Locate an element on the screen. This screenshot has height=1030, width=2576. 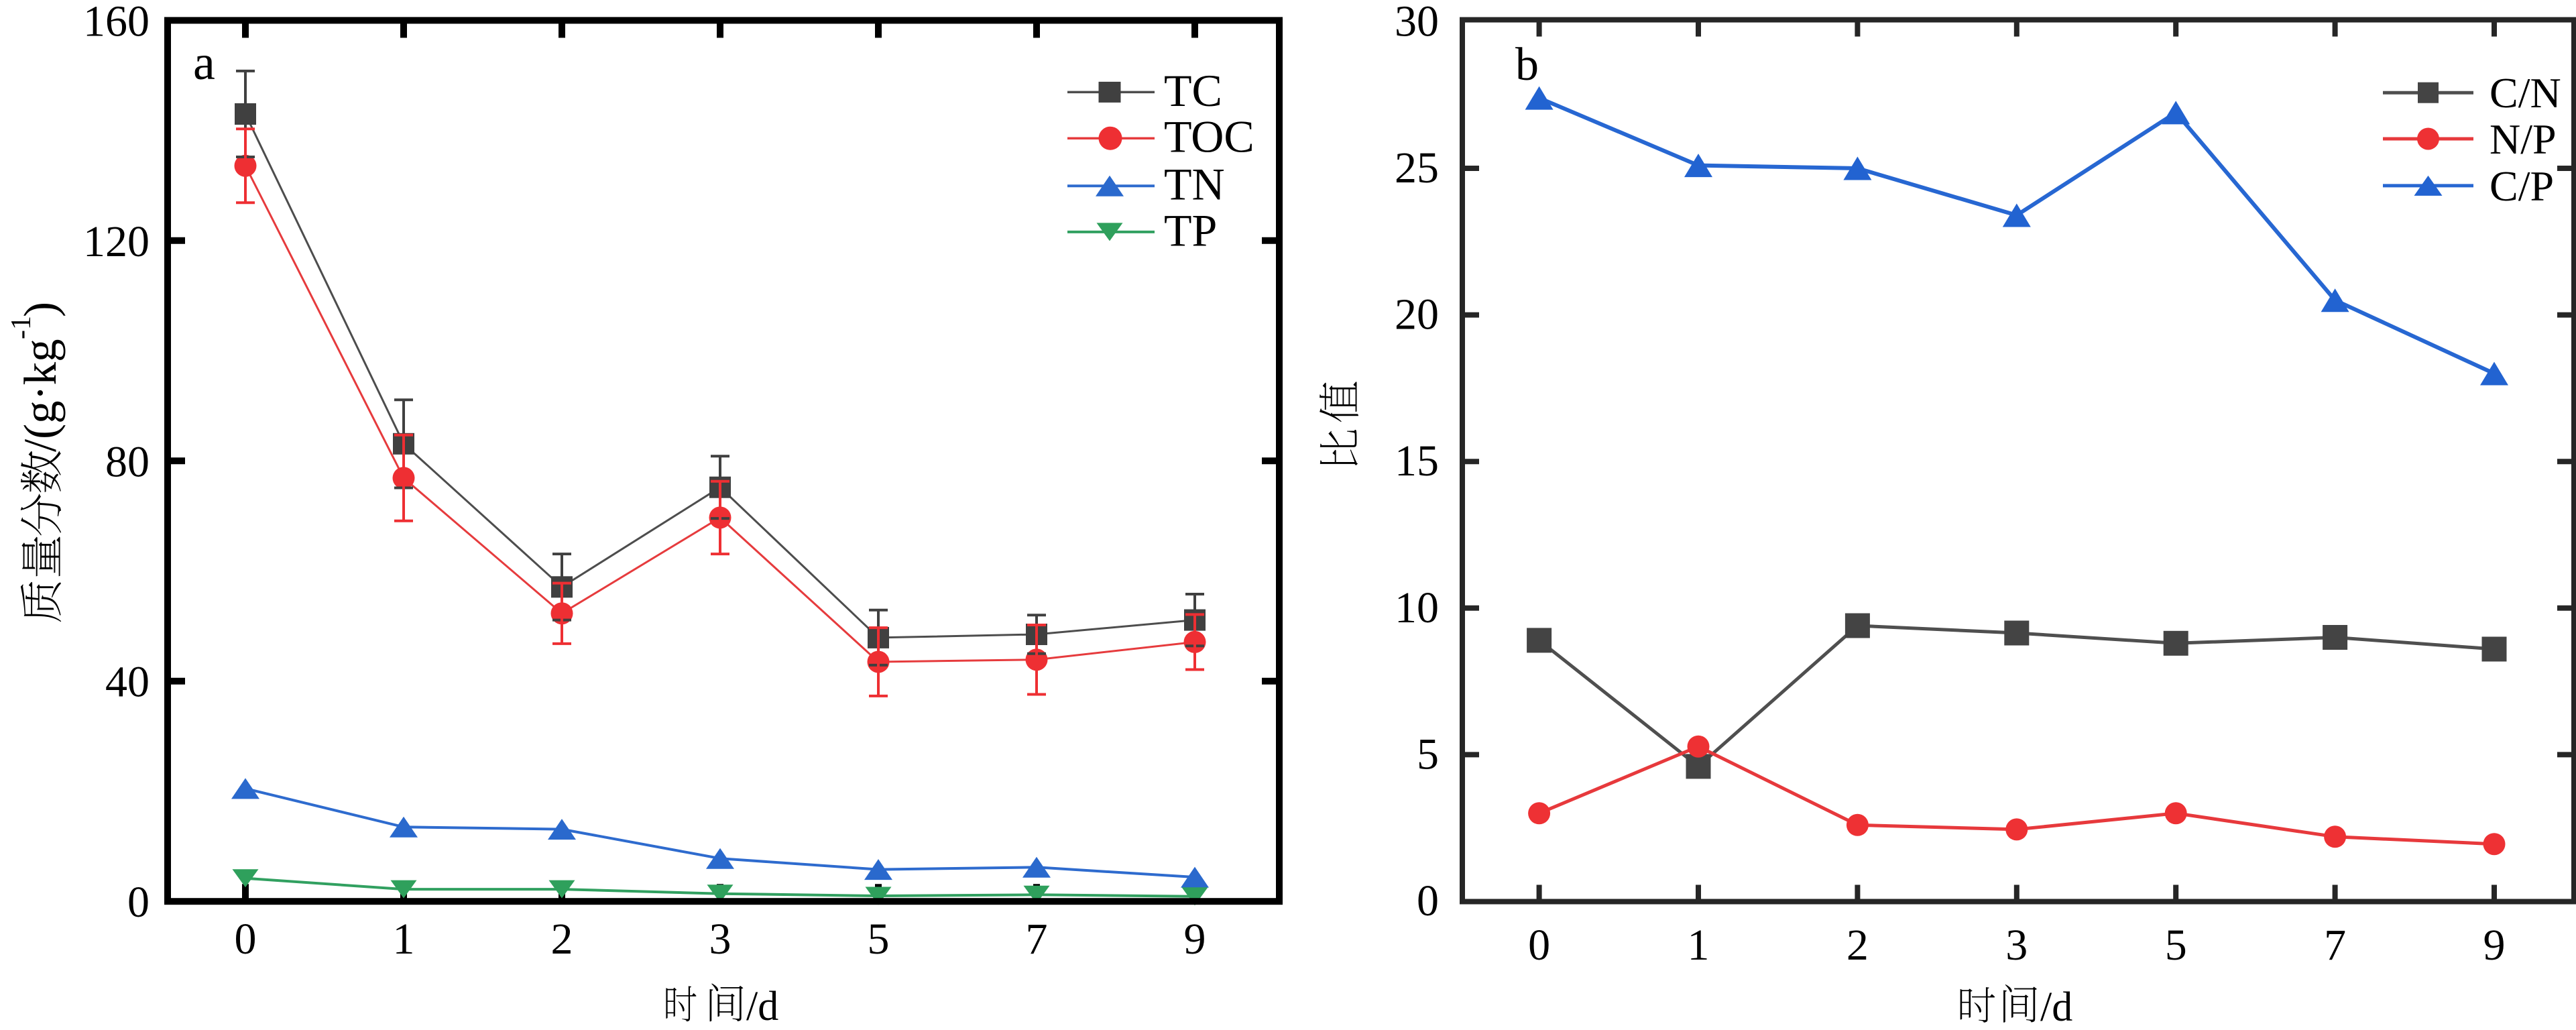
svg-text: TOC is located at coordinates (1209, 136).